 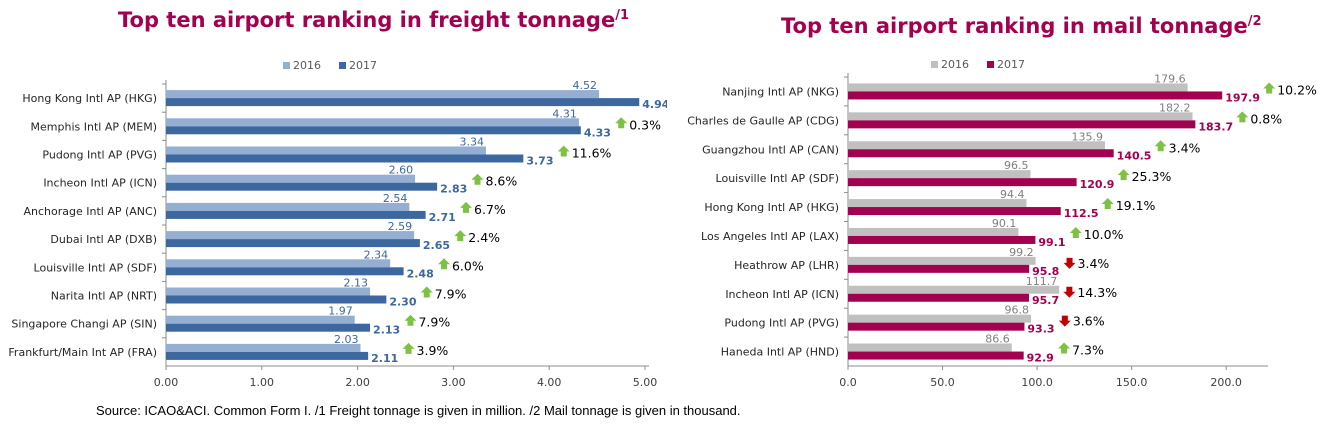 I want to click on freight-data-label-2017: 4.33, so click(x=597, y=132).